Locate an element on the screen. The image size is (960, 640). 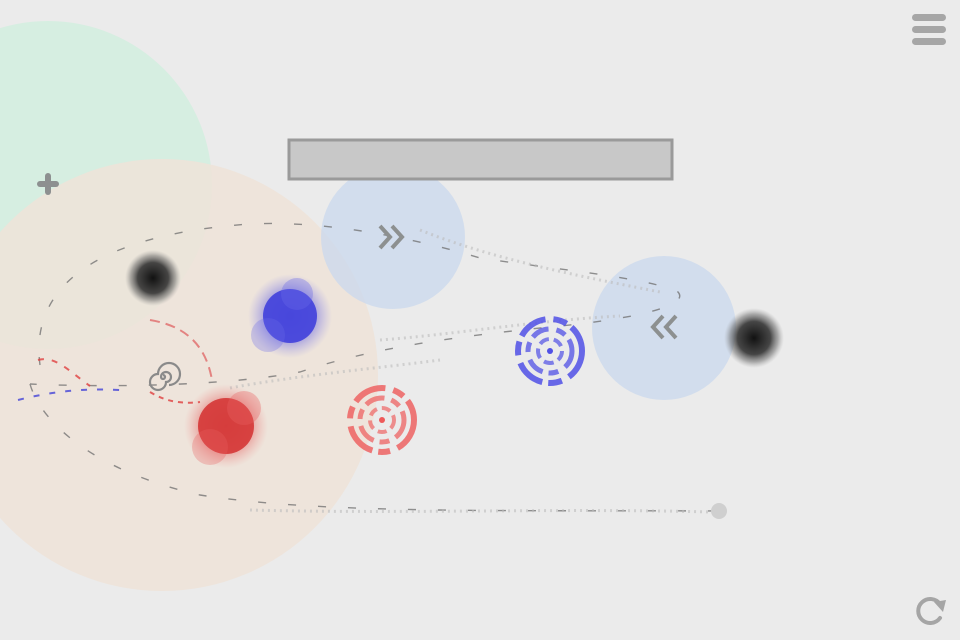
launch-streaks is located at coordinates (115, 361).